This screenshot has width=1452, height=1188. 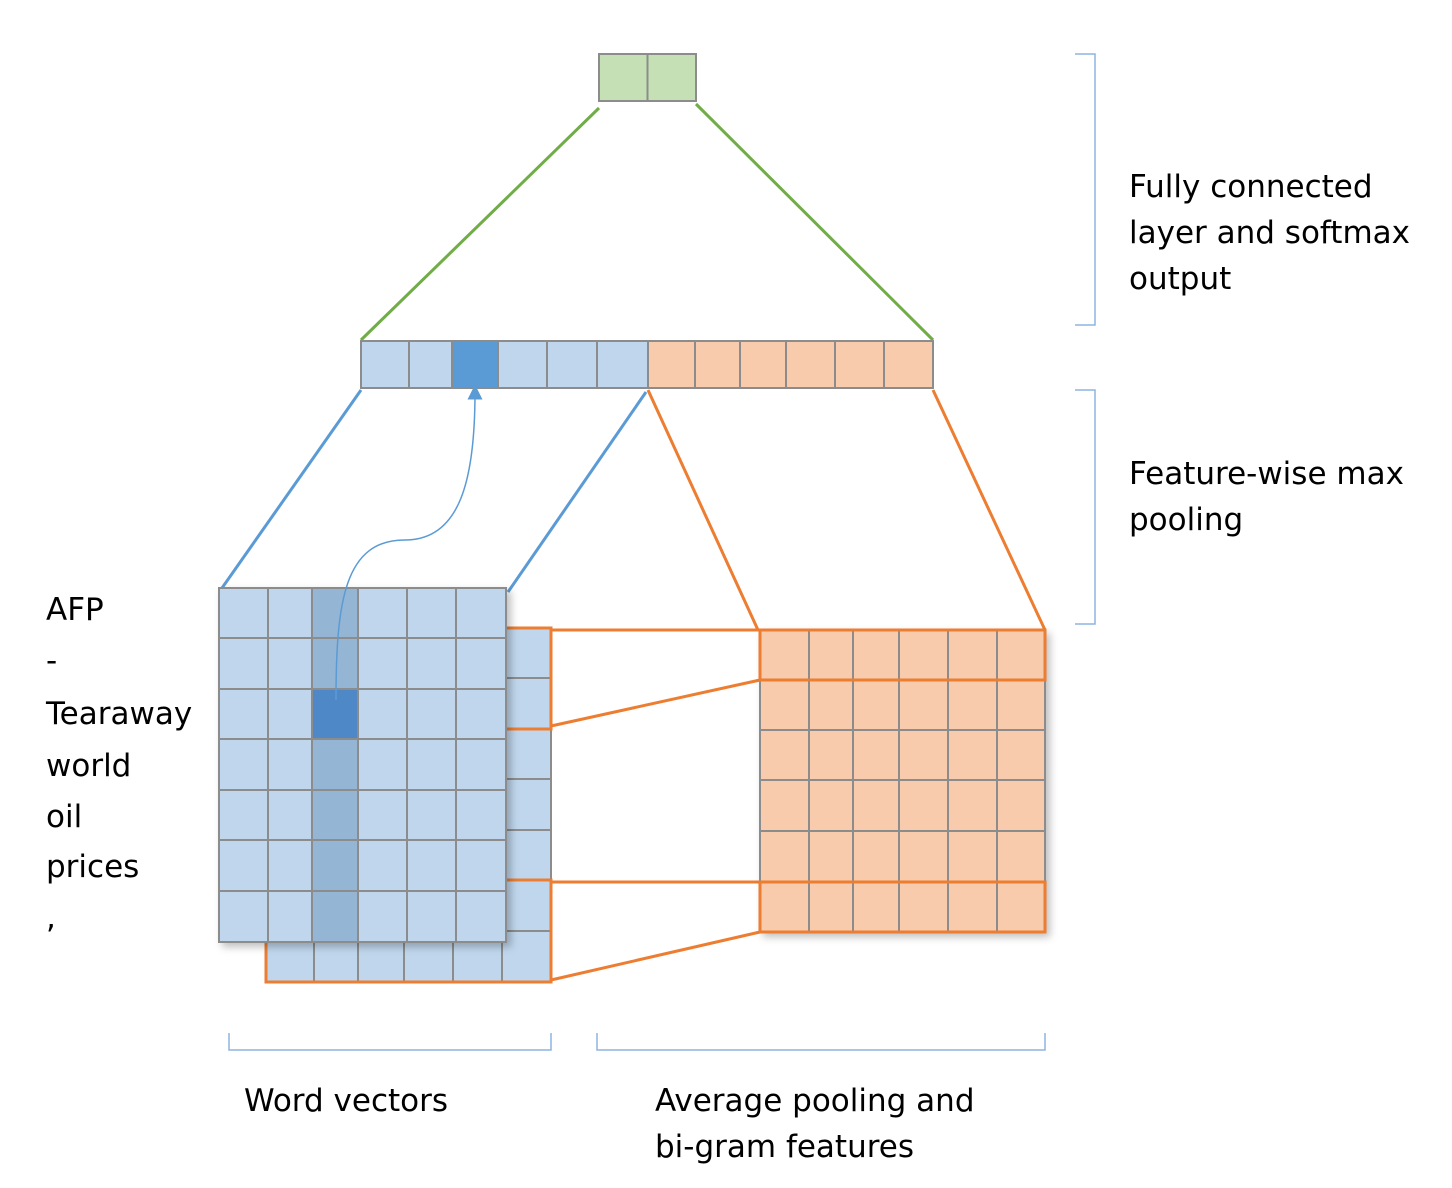 I want to click on fc-connection-left, so click(x=480, y=224).